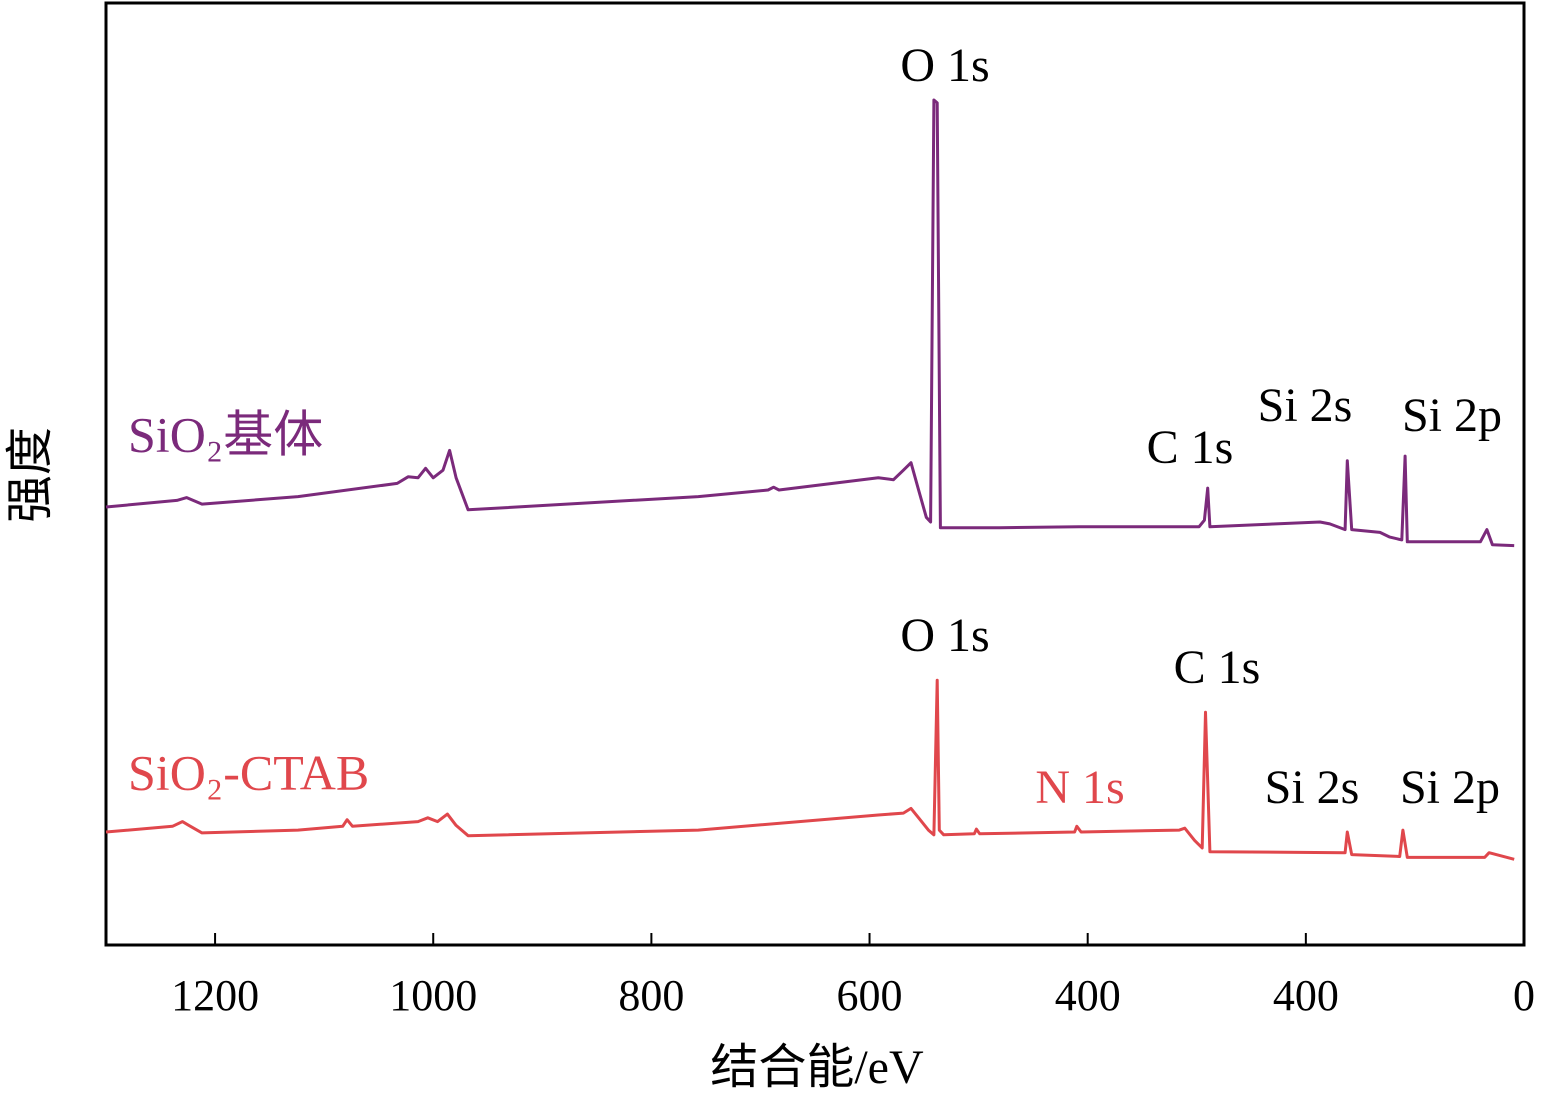  What do you see at coordinates (215, 995) in the screenshot?
I see `x-tick-label: 1200` at bounding box center [215, 995].